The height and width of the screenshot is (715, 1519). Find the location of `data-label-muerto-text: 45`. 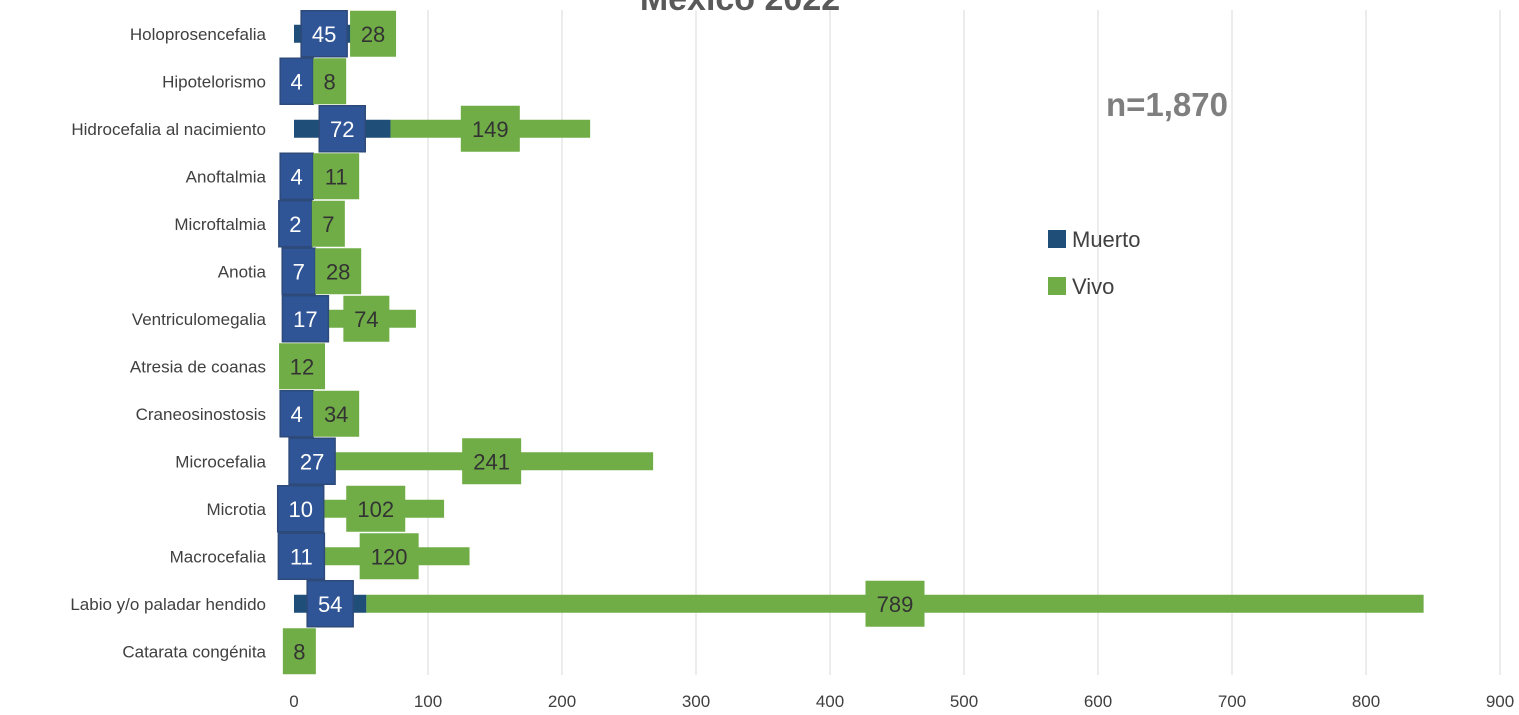

data-label-muerto-text: 45 is located at coordinates (324, 34).